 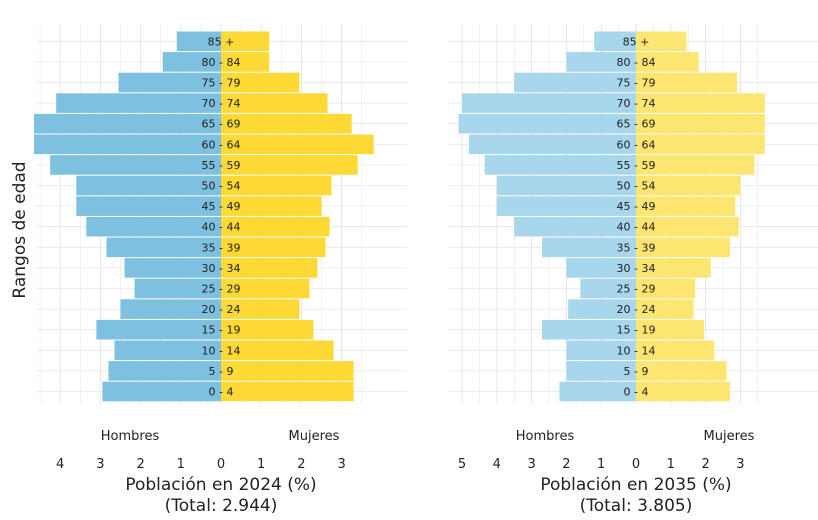 What do you see at coordinates (635, 485) in the screenshot?
I see `x-axis-label: Población en 2035 (%)` at bounding box center [635, 485].